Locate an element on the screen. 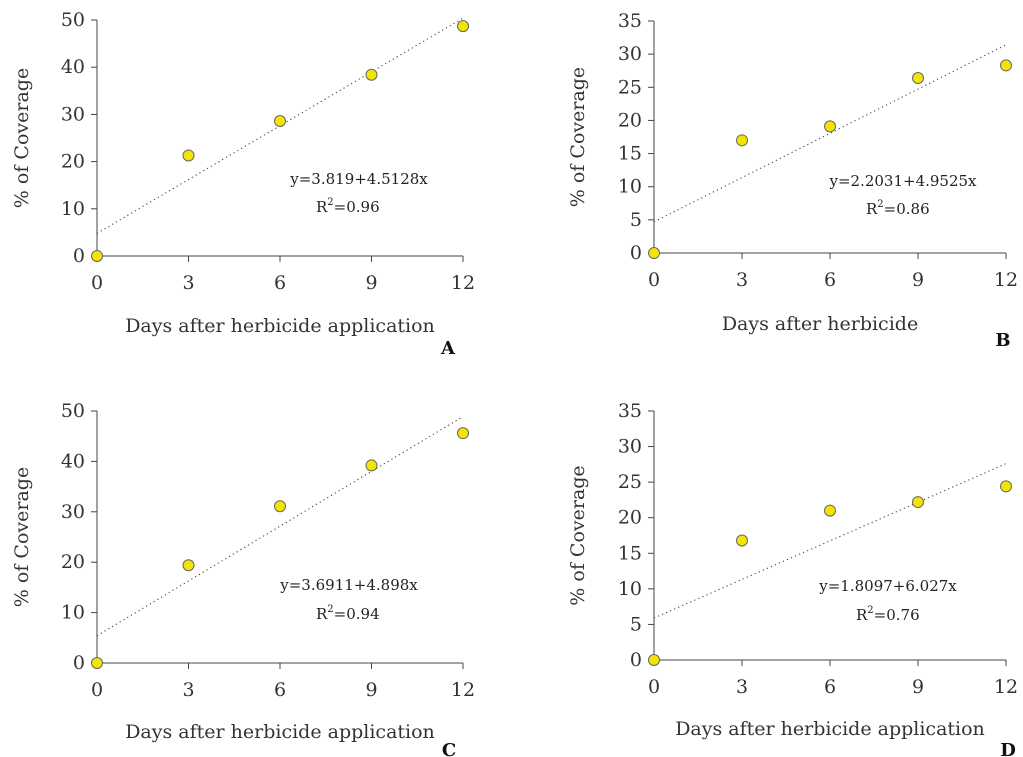 The height and width of the screenshot is (757, 1023). regression-equation: y=1.8097+6.027x is located at coordinates (887, 586).